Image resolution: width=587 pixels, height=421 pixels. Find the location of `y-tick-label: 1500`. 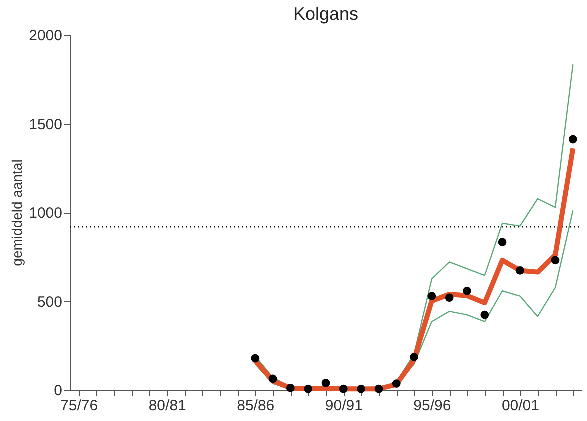

y-tick-label: 1500 is located at coordinates (45, 125).